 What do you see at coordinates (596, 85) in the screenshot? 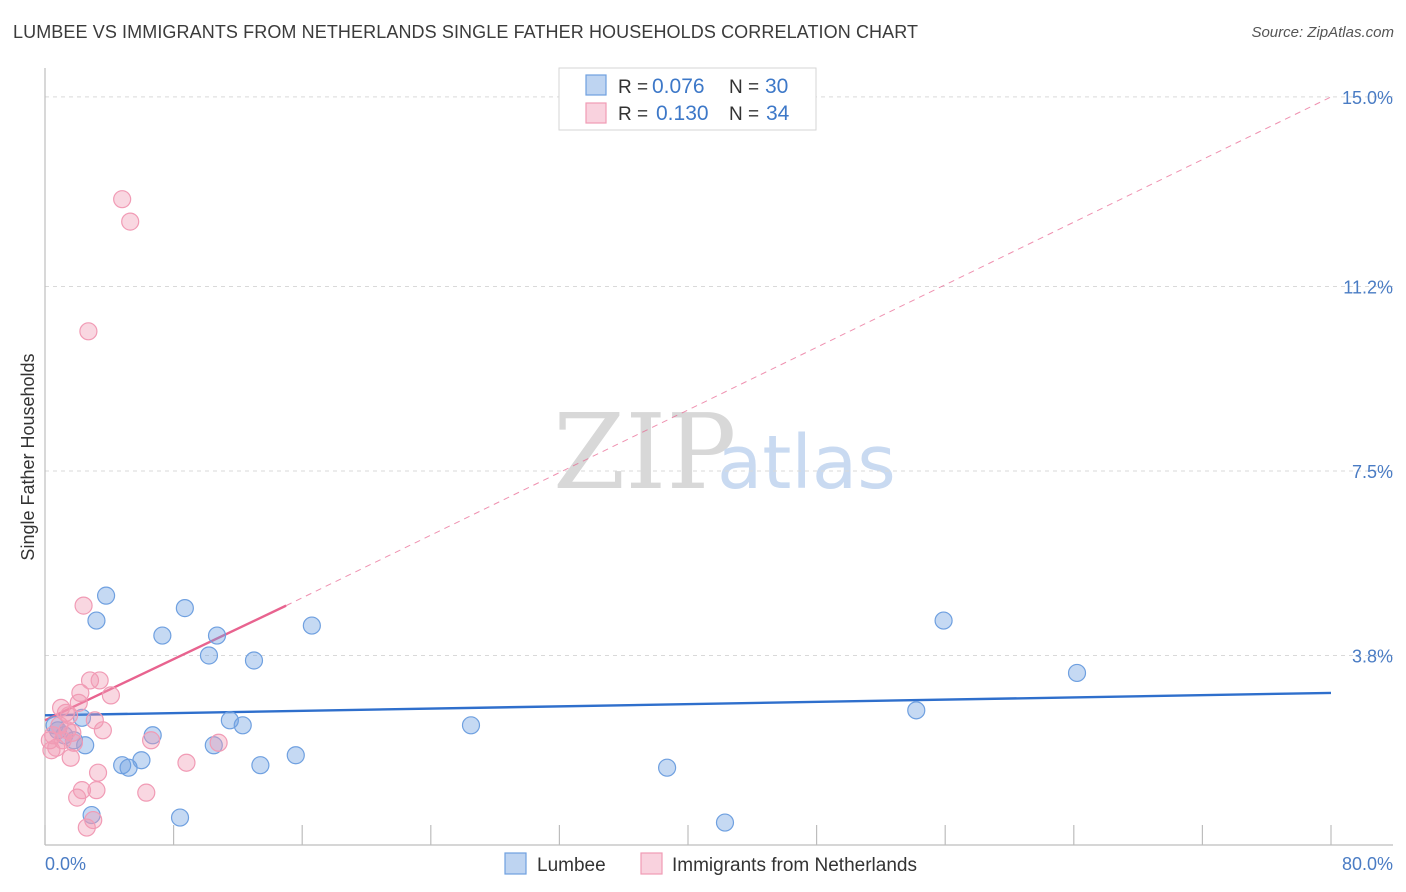
I see `legend-swatch-lumbee` at bounding box center [596, 85].